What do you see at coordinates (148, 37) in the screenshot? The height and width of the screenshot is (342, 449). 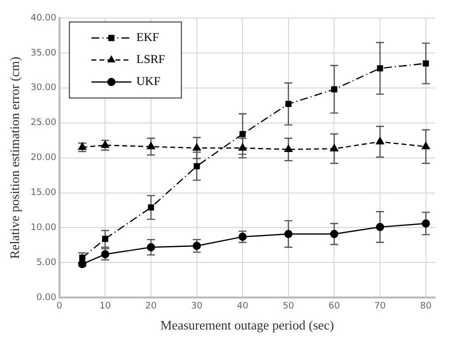 I see `legend-label: EKF` at bounding box center [148, 37].